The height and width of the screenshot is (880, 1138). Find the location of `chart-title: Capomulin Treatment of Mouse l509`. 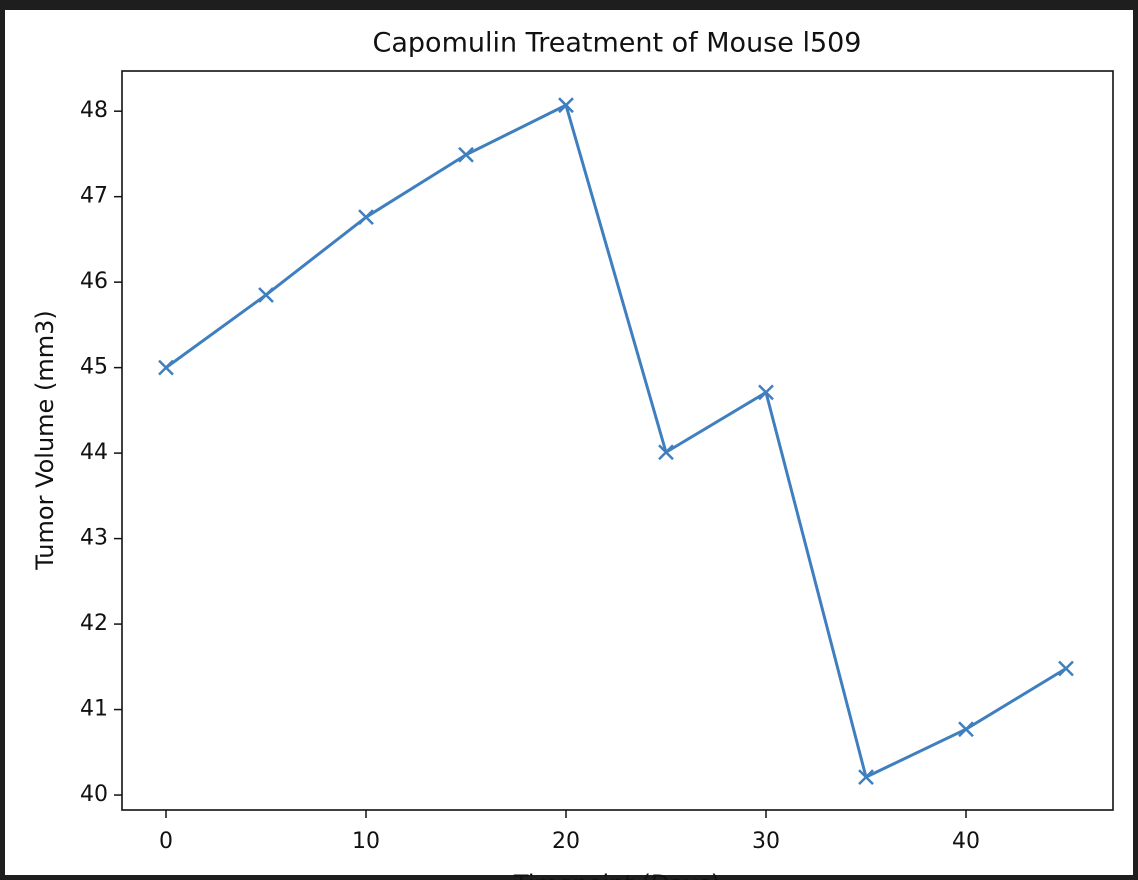

chart-title: Capomulin Treatment of Mouse l509 is located at coordinates (617, 43).